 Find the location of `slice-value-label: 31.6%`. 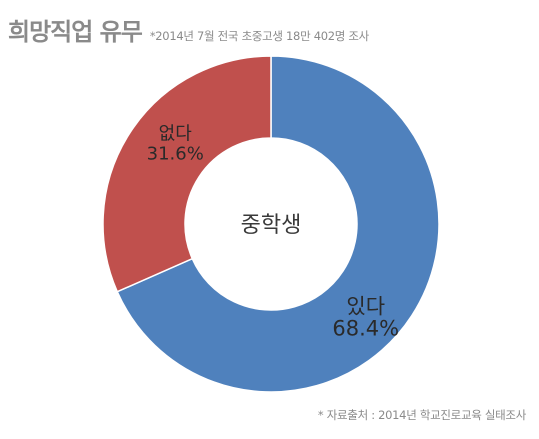

slice-value-label: 31.6% is located at coordinates (175, 154).